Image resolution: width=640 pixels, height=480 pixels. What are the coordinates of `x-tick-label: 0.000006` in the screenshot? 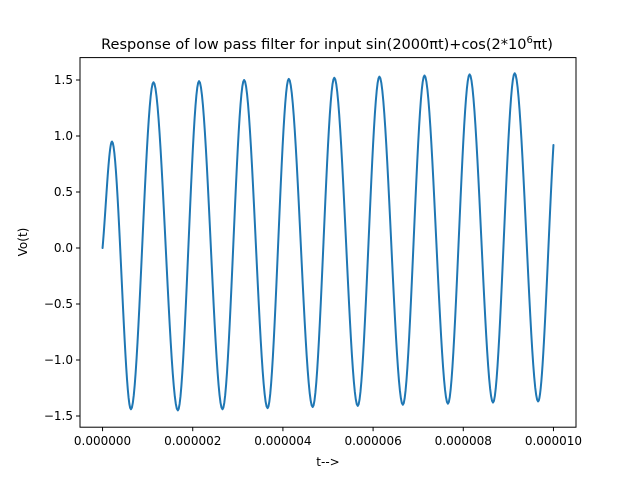 It's located at (372, 441).